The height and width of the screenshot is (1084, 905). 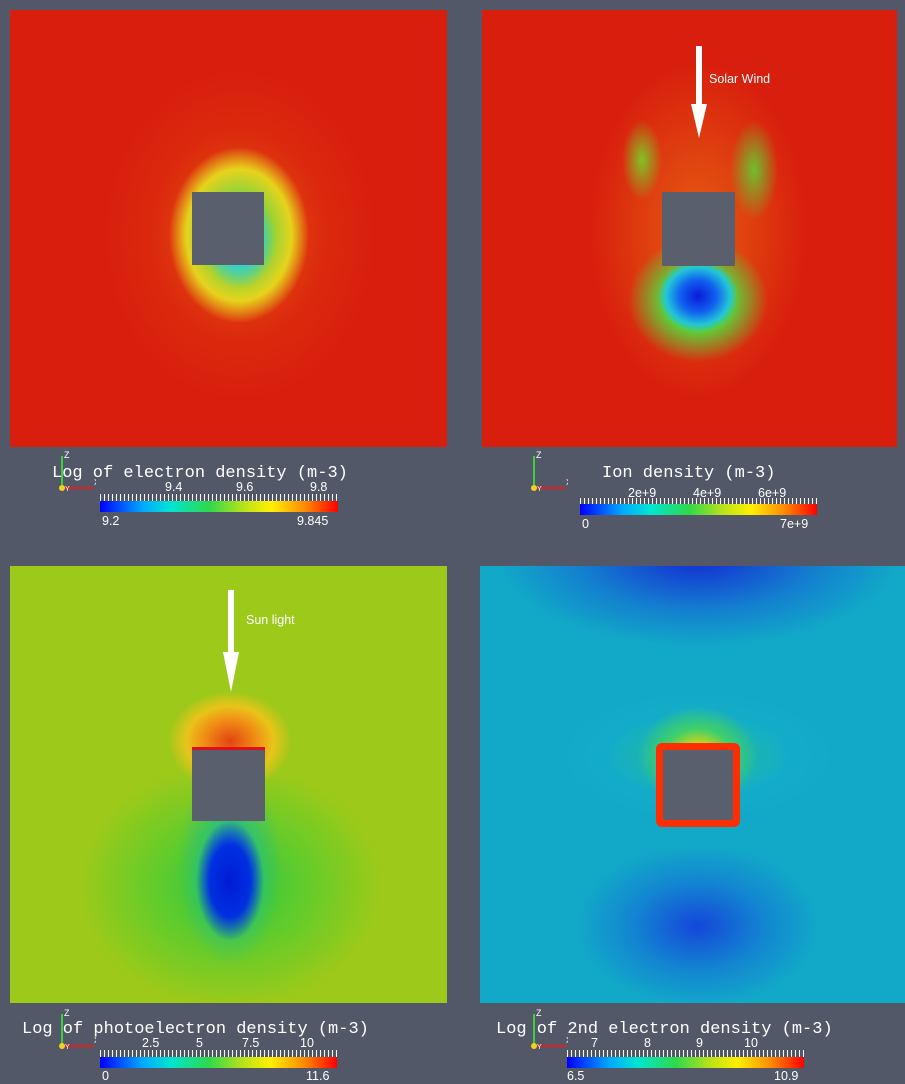 What do you see at coordinates (231, 641) in the screenshot?
I see `sun-light-arrow-icon` at bounding box center [231, 641].